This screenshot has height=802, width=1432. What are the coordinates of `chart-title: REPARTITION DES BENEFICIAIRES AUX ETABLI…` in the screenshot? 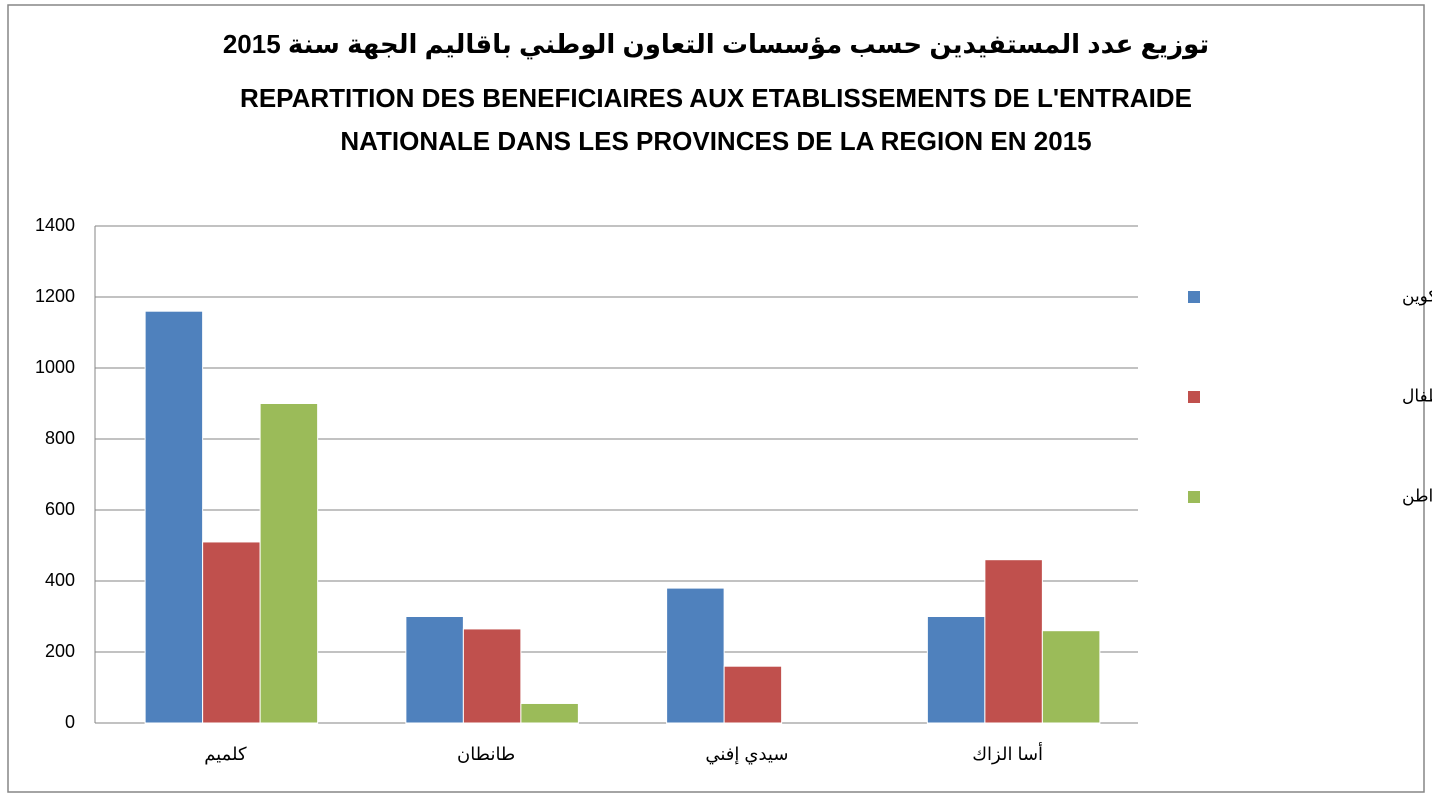 It's located at (716, 98).